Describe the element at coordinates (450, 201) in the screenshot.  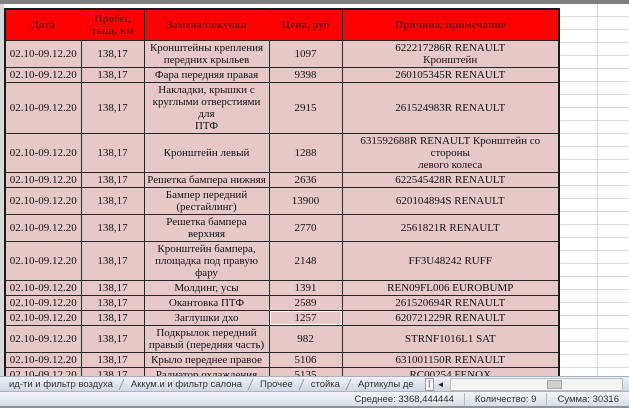
I see `reason-cell: 620104894S RENAULT` at that location.